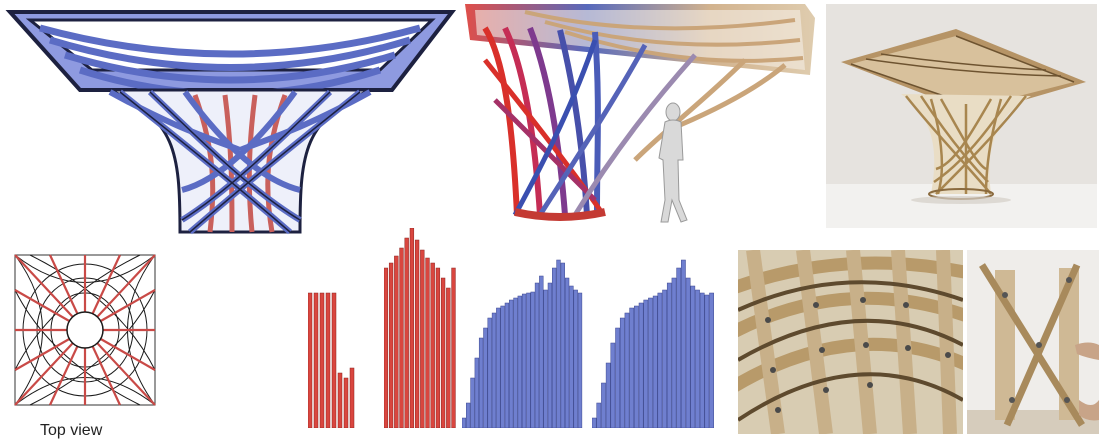 The height and width of the screenshot is (440, 1101). I want to click on strip-set-red-tall, so click(420, 328).